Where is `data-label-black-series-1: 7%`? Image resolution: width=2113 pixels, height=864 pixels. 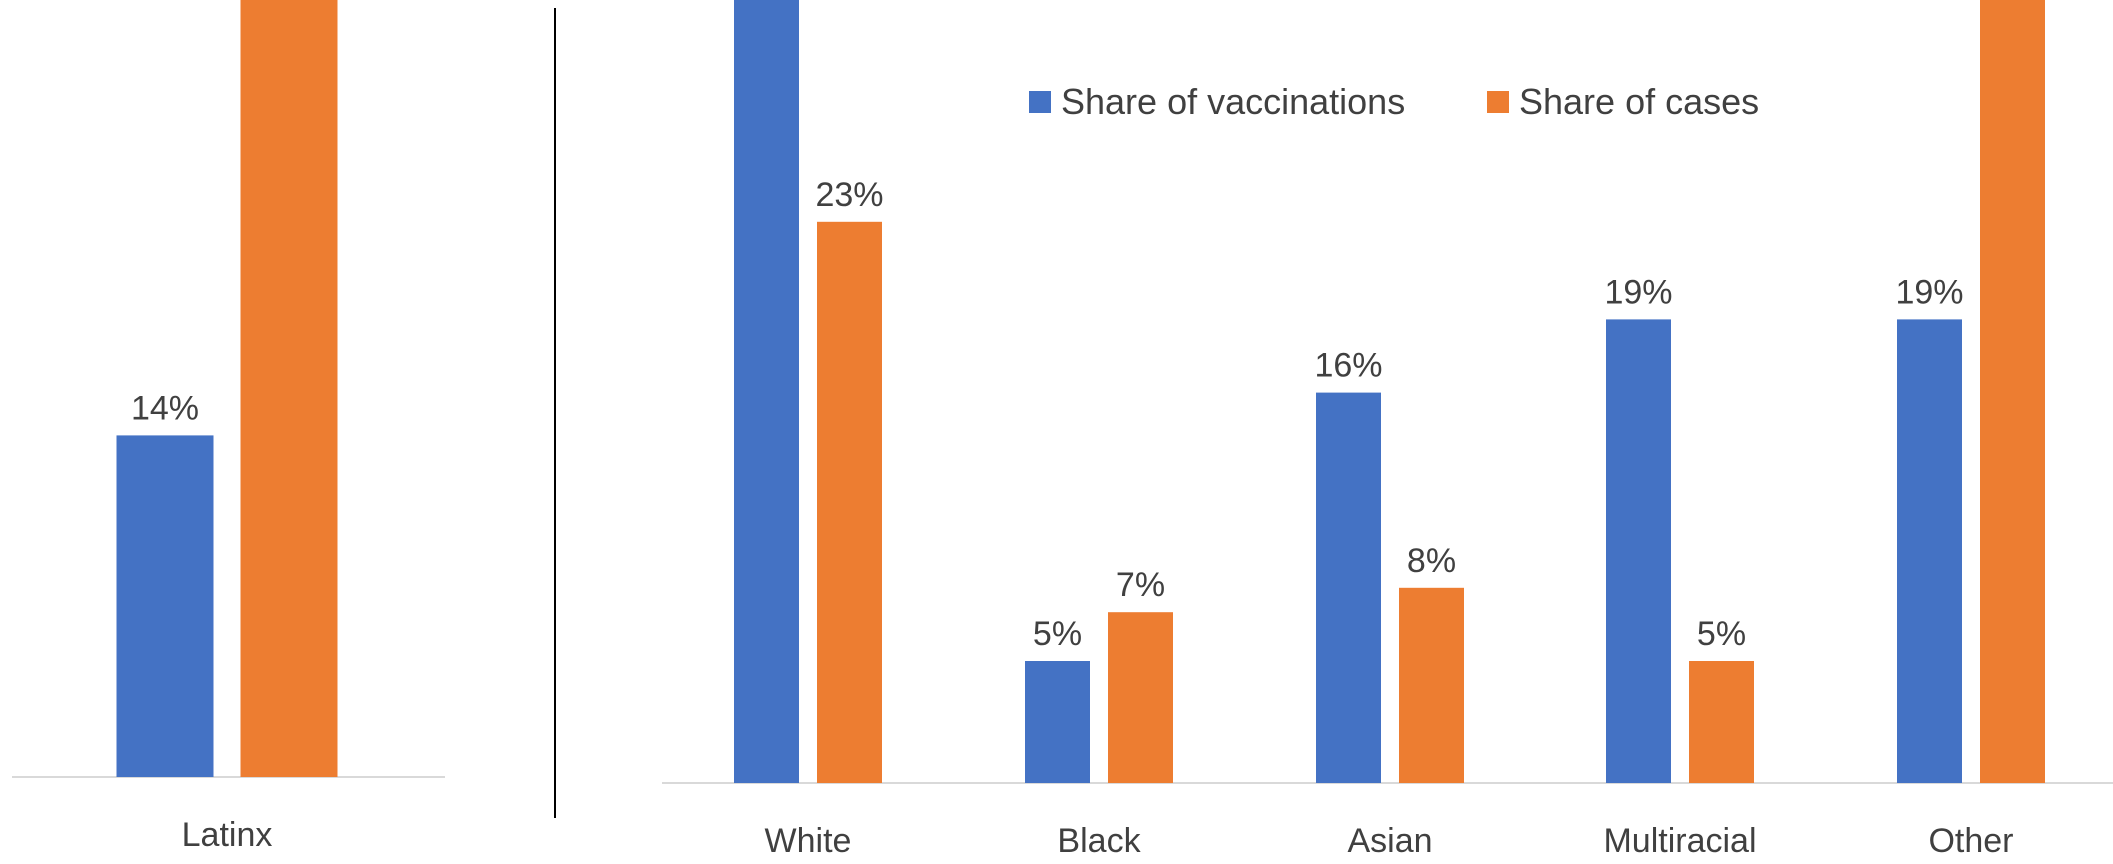
data-label-black-series-1: 7% is located at coordinates (1140, 585).